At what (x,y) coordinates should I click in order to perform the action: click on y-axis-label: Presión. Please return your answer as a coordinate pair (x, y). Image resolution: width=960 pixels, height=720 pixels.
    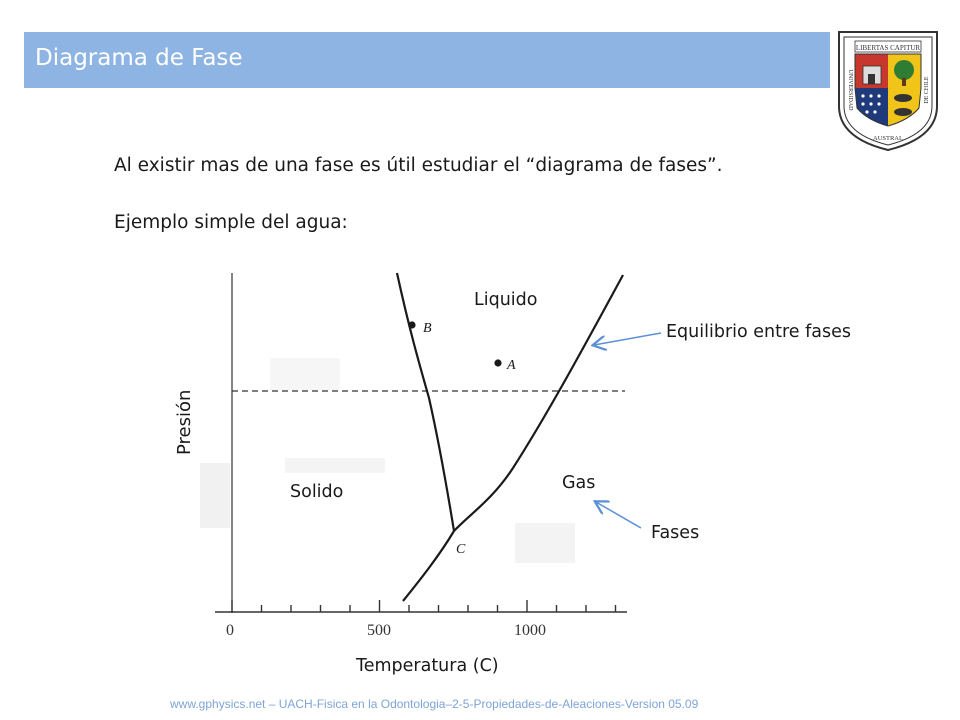
    Looking at the image, I should click on (184, 422).